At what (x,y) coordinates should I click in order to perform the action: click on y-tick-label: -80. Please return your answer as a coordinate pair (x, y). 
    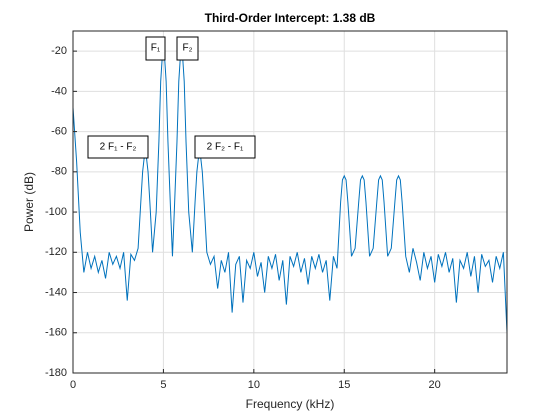
    Looking at the image, I should click on (59, 172).